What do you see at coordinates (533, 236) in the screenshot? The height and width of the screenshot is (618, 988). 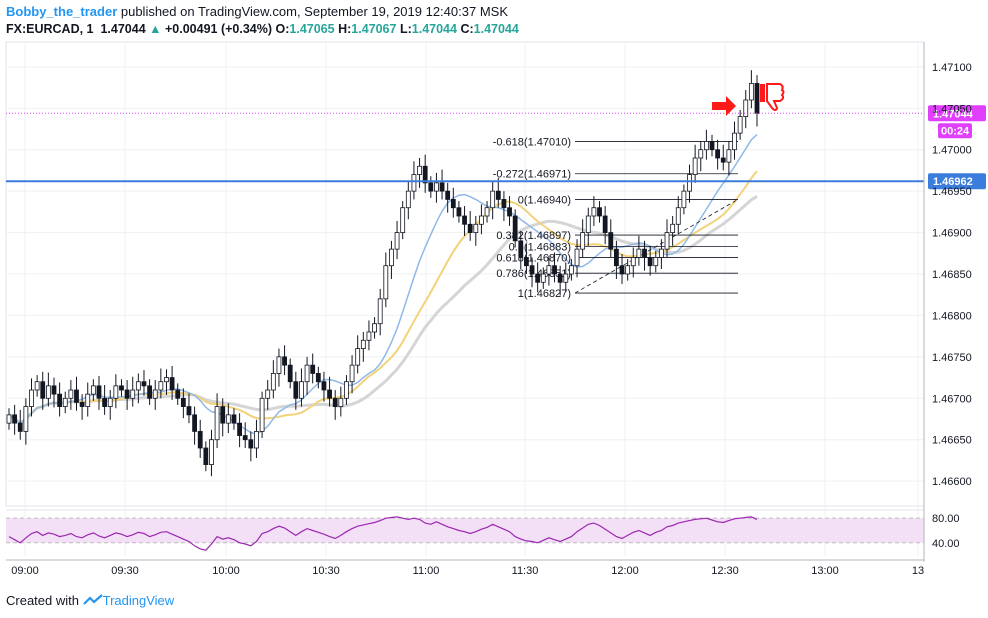 I see `fib-level-label: 0.382(1.46897)` at bounding box center [533, 236].